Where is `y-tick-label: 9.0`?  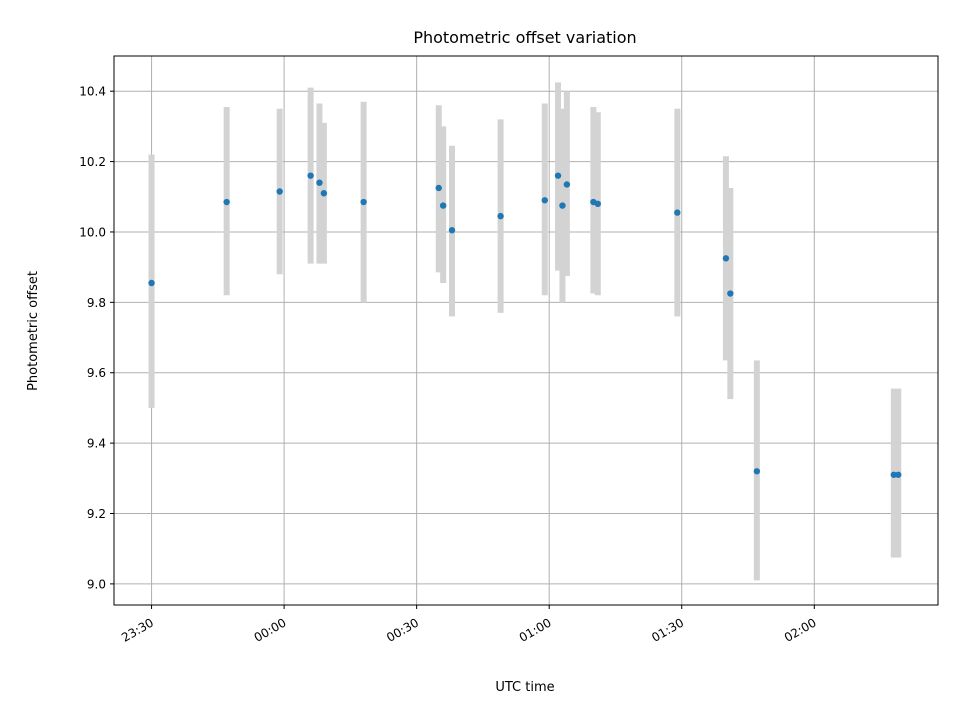
y-tick-label: 9.0 is located at coordinates (96, 584).